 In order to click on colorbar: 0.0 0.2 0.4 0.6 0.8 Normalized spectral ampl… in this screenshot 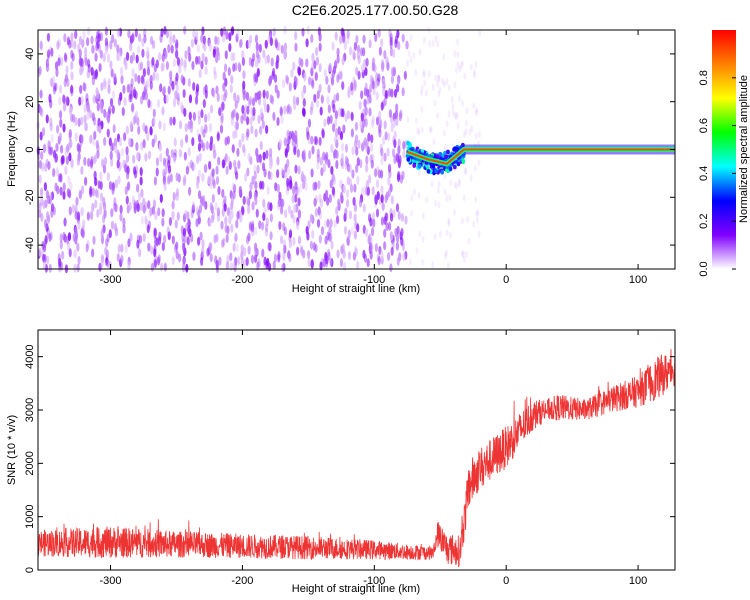, I will do `click(724, 153)`.